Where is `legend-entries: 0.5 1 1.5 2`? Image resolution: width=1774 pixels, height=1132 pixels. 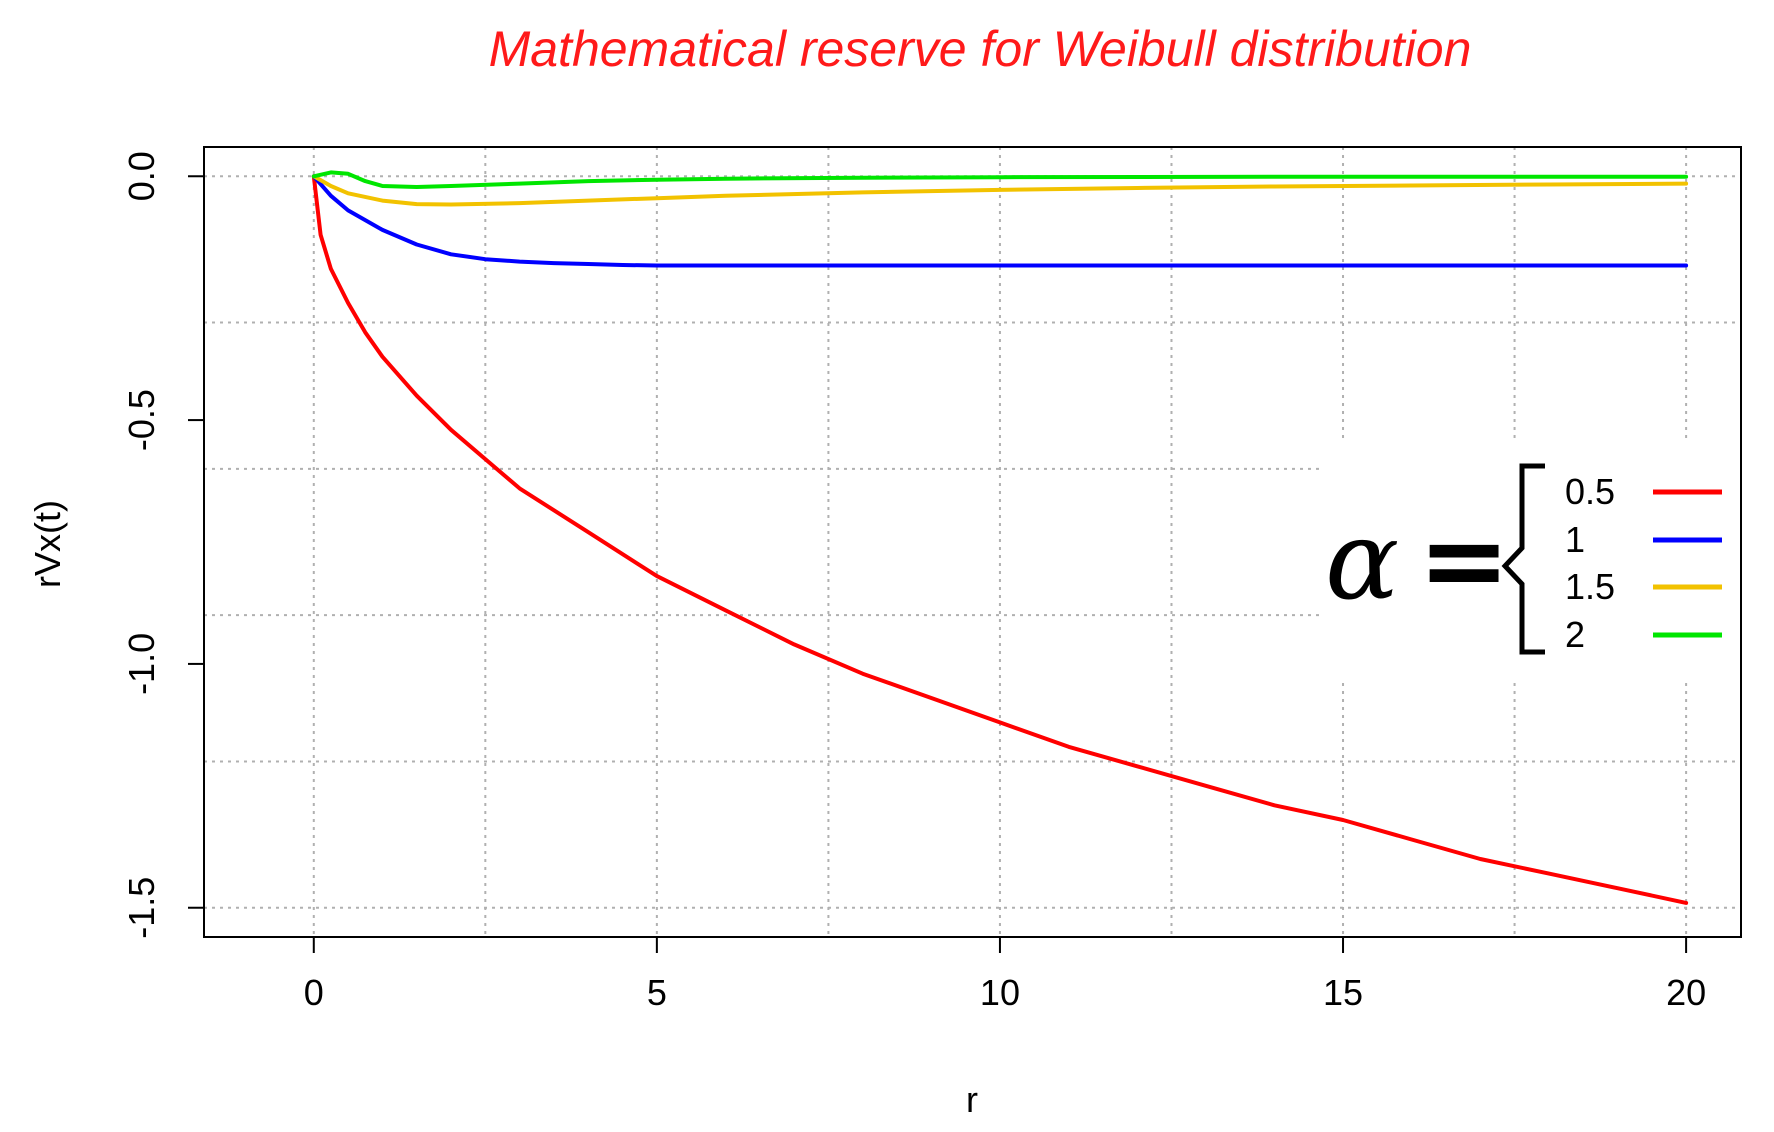 legend-entries: 0.5 1 1.5 2 is located at coordinates (1643, 563).